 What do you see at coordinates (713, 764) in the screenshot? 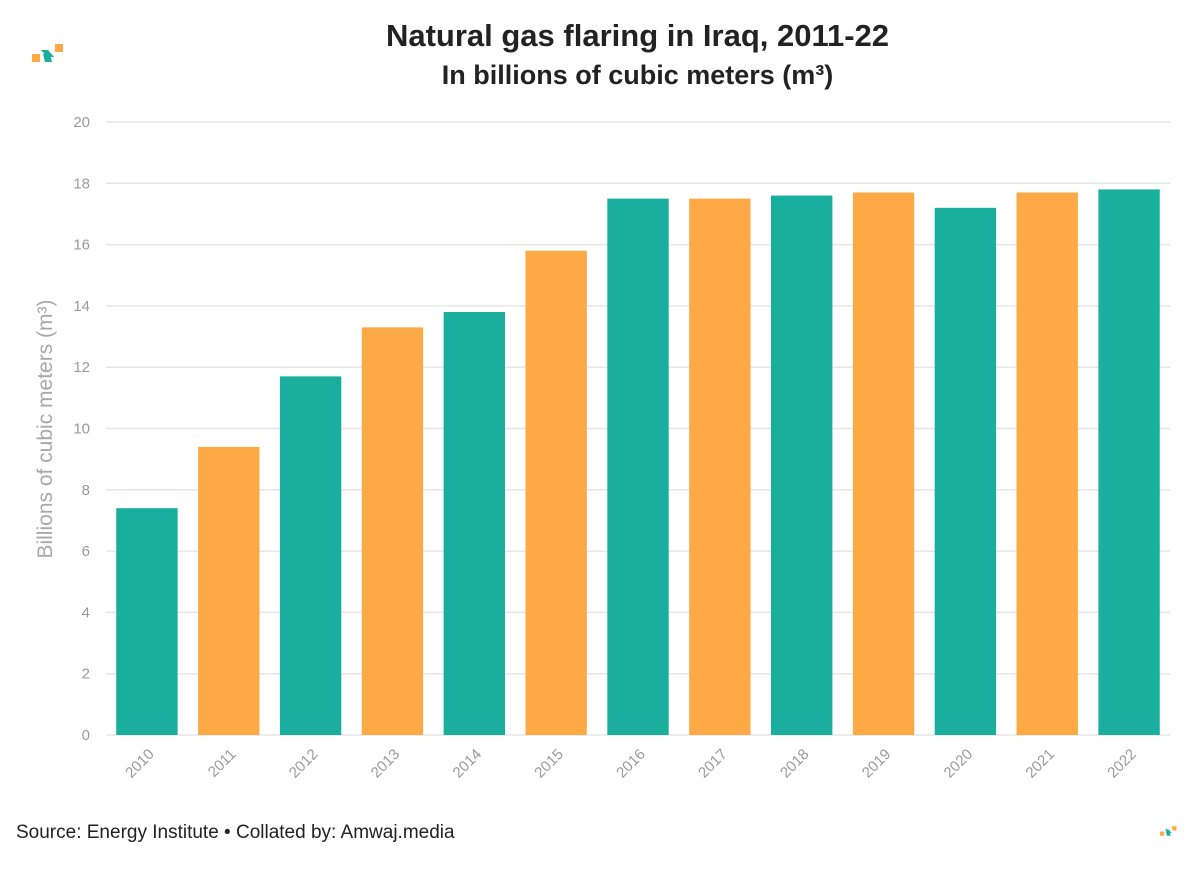
I see `x-tick-label: 2017` at bounding box center [713, 764].